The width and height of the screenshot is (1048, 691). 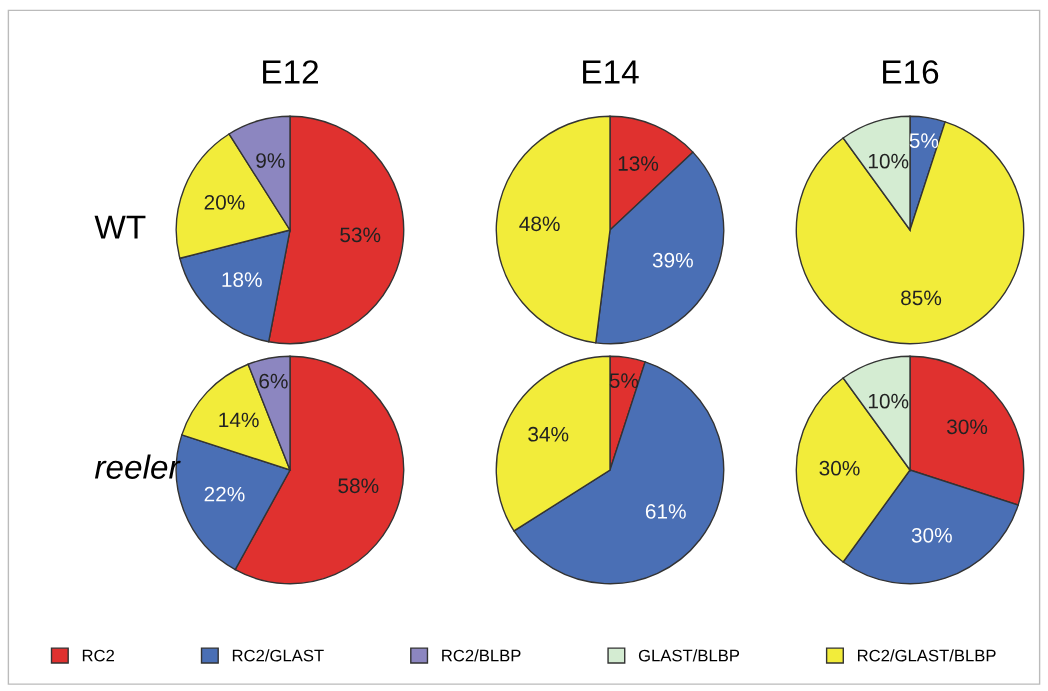 I want to click on data-label: 85%, so click(x=921, y=298).